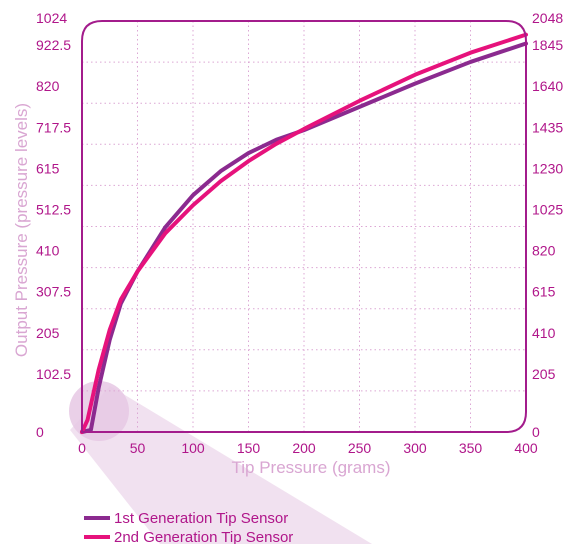  I want to click on x-axis-title: Tip Pressure (grams), so click(310, 467).